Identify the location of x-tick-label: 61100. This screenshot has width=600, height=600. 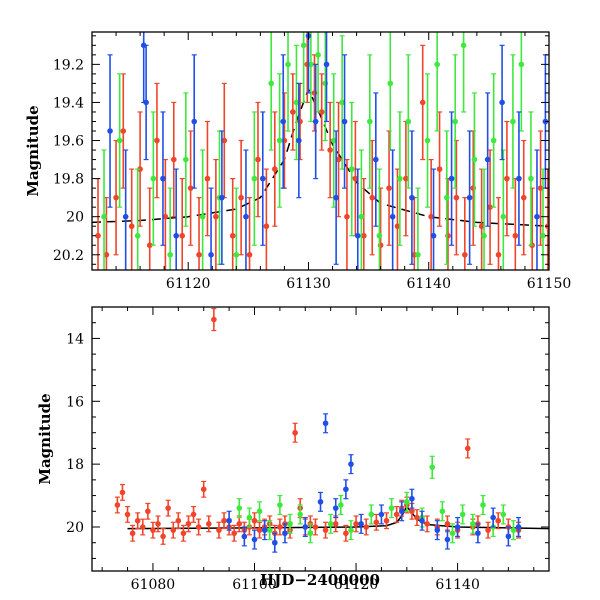
(254, 585).